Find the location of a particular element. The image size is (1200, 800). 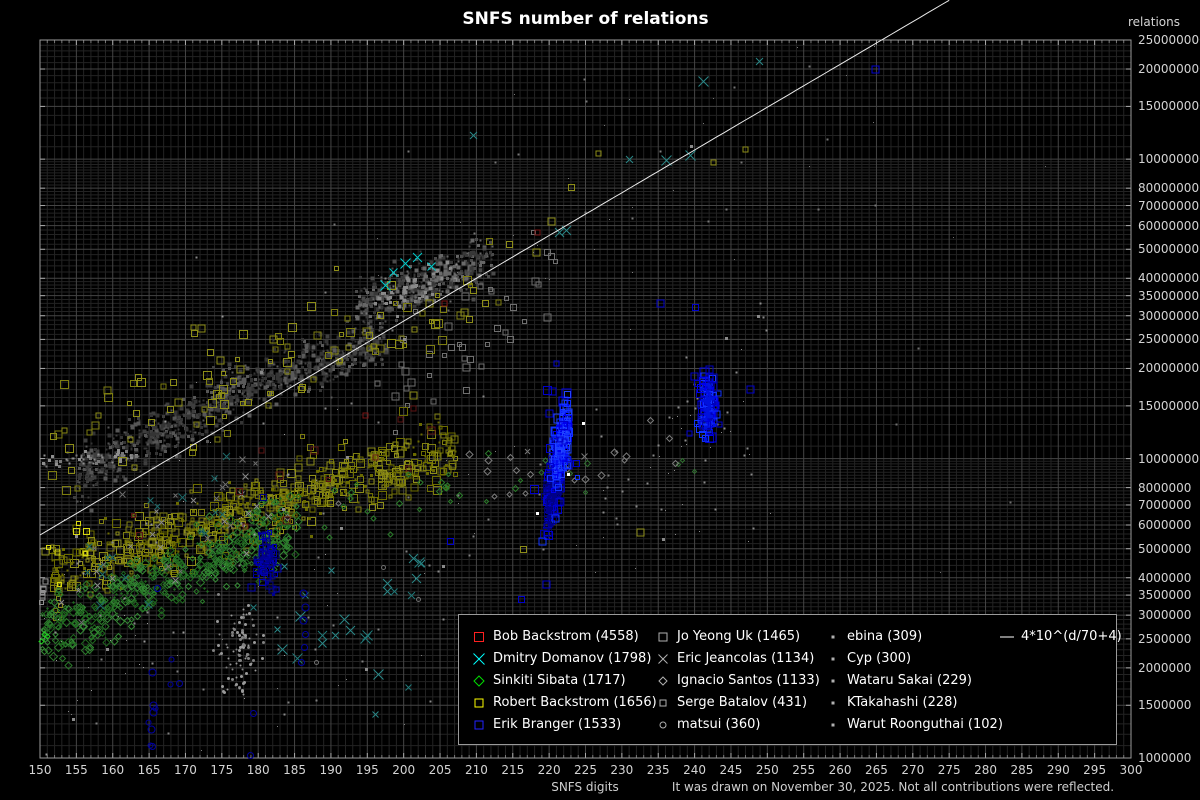

x-tick-label-175: 175 is located at coordinates (222, 770).